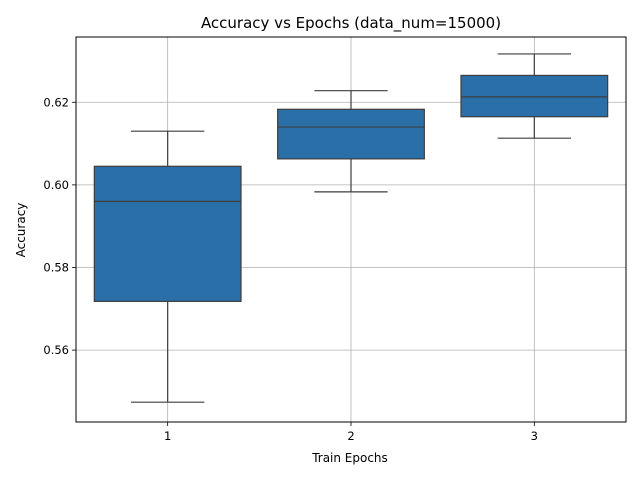  What do you see at coordinates (56, 350) in the screenshot?
I see `y-tick-label: 0.56` at bounding box center [56, 350].